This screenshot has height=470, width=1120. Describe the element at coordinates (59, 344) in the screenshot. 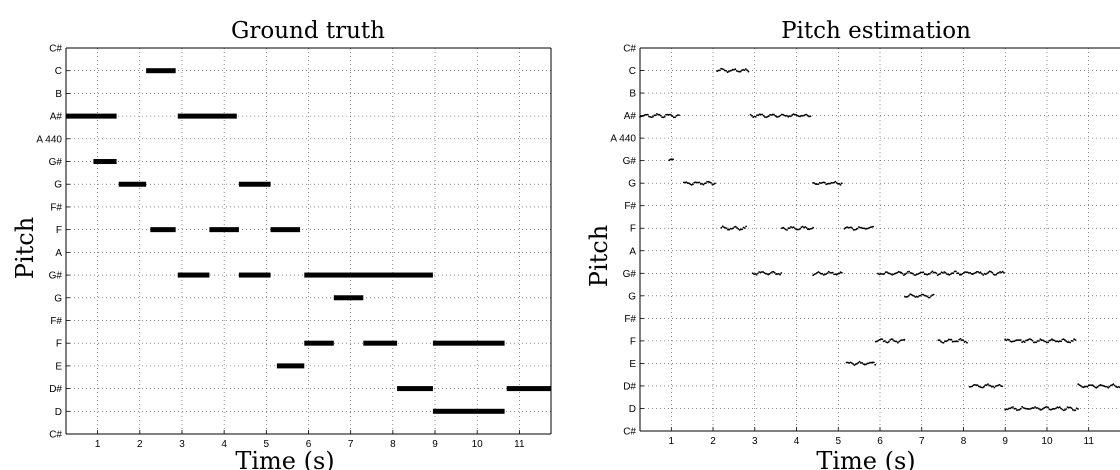

I see `y-tick-label: F` at that location.